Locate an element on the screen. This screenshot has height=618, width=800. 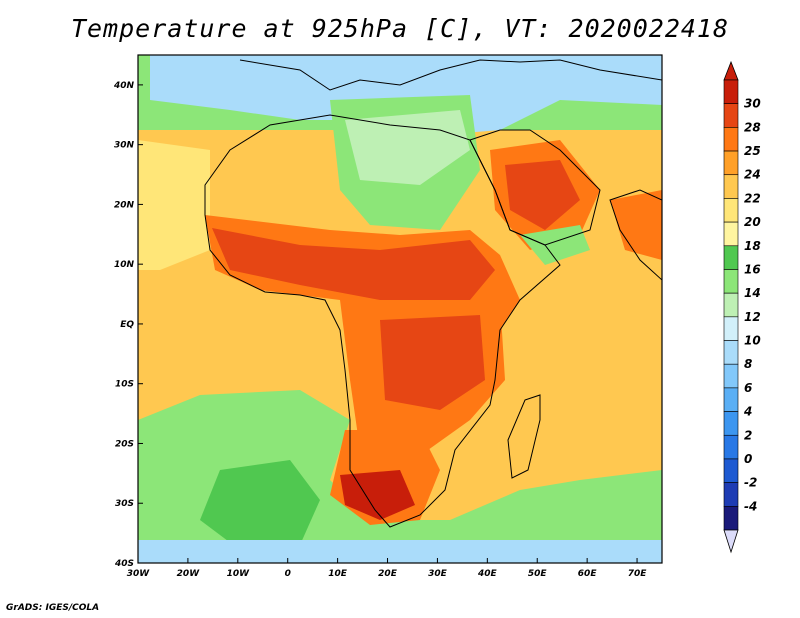
colorbar-level-label: 18 is located at coordinates (752, 246).